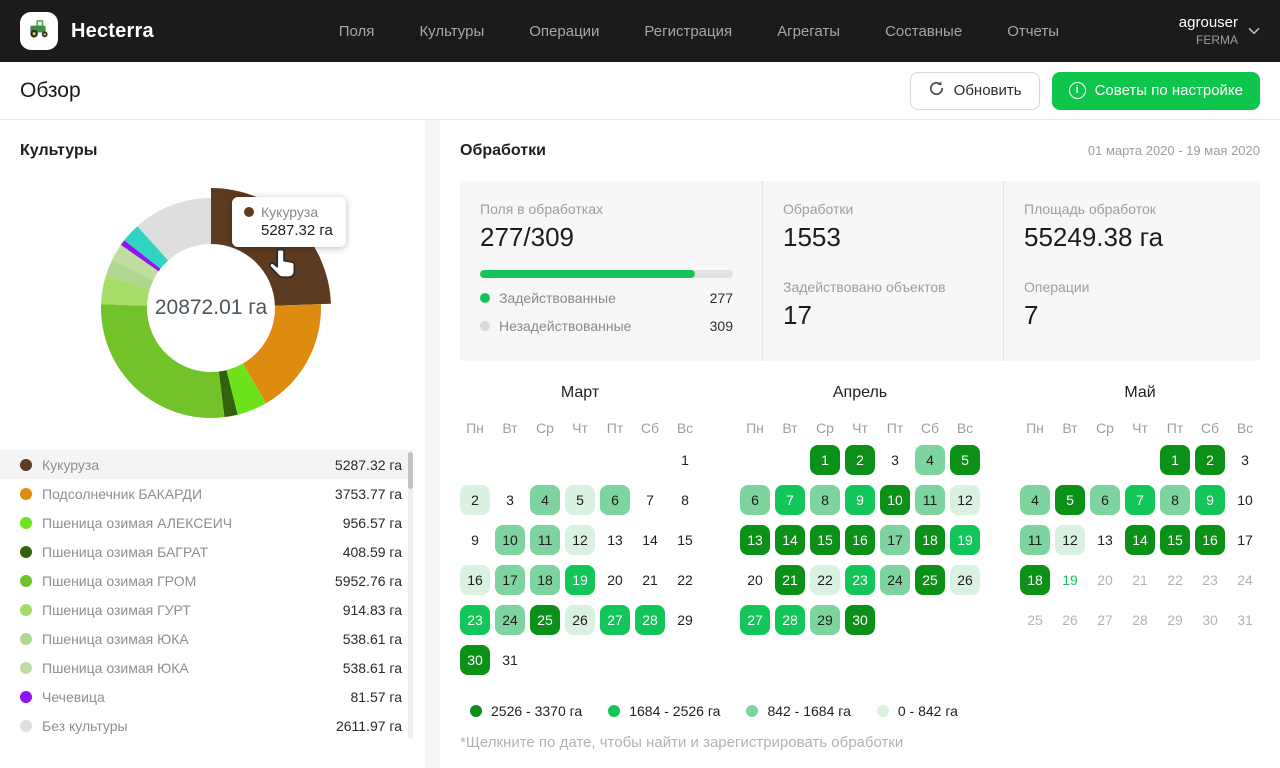 The height and width of the screenshot is (768, 1280). Describe the element at coordinates (930, 580) in the screenshot. I see `calendar-day-апрель-25: 25` at that location.